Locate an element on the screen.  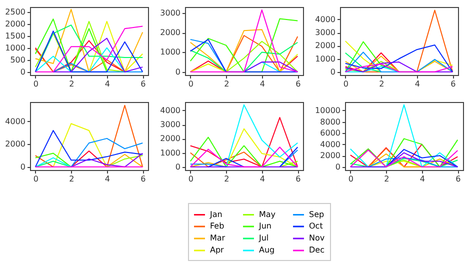
legend-label: Nov is located at coordinates (317, 238).